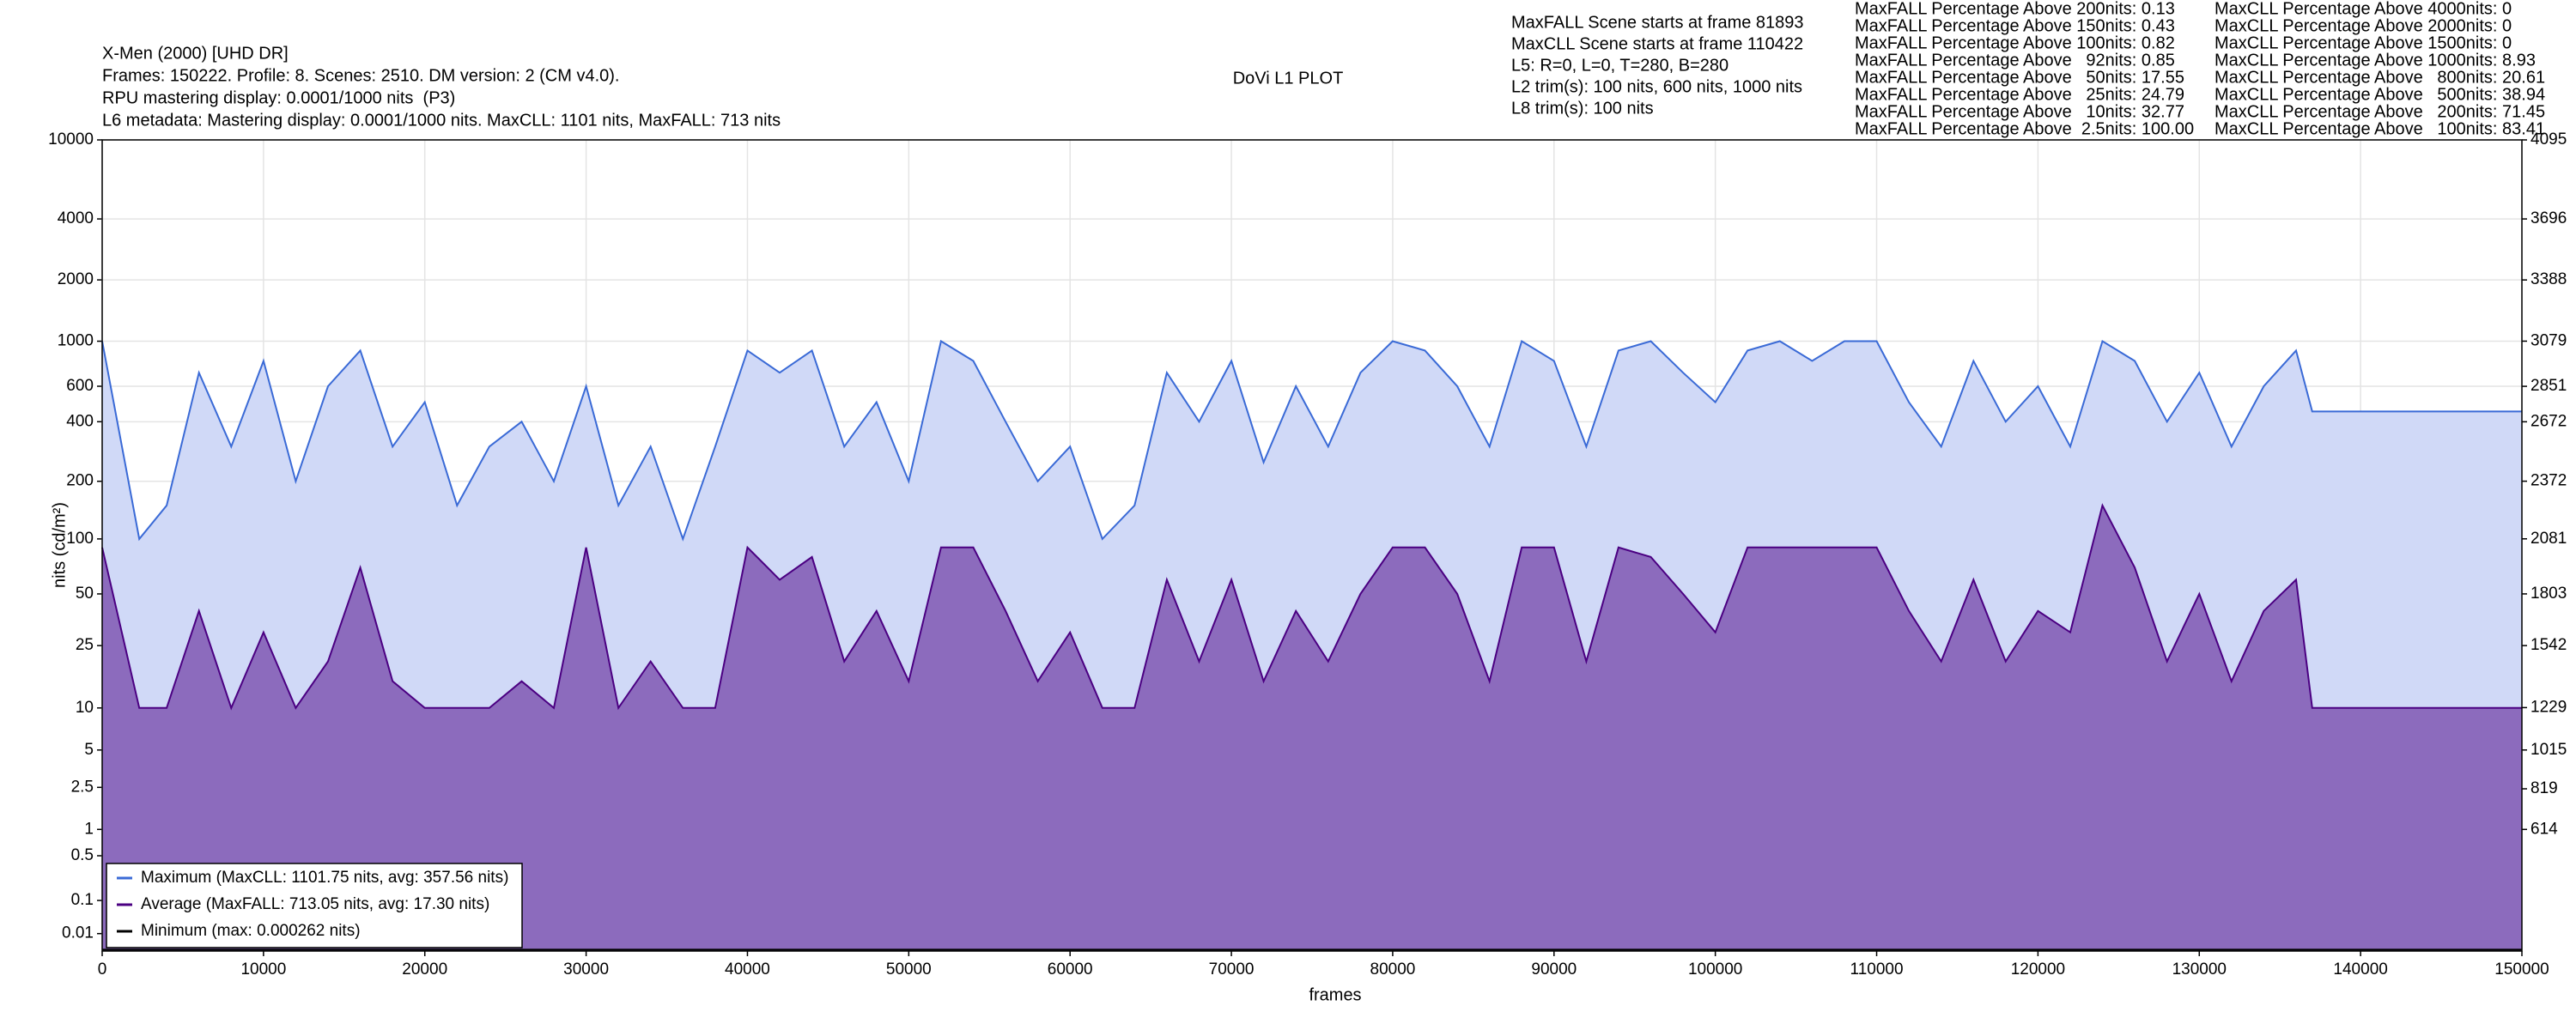 The height and width of the screenshot is (1030, 2576). What do you see at coordinates (80, 481) in the screenshot?
I see `y-tick-label: 200` at bounding box center [80, 481].